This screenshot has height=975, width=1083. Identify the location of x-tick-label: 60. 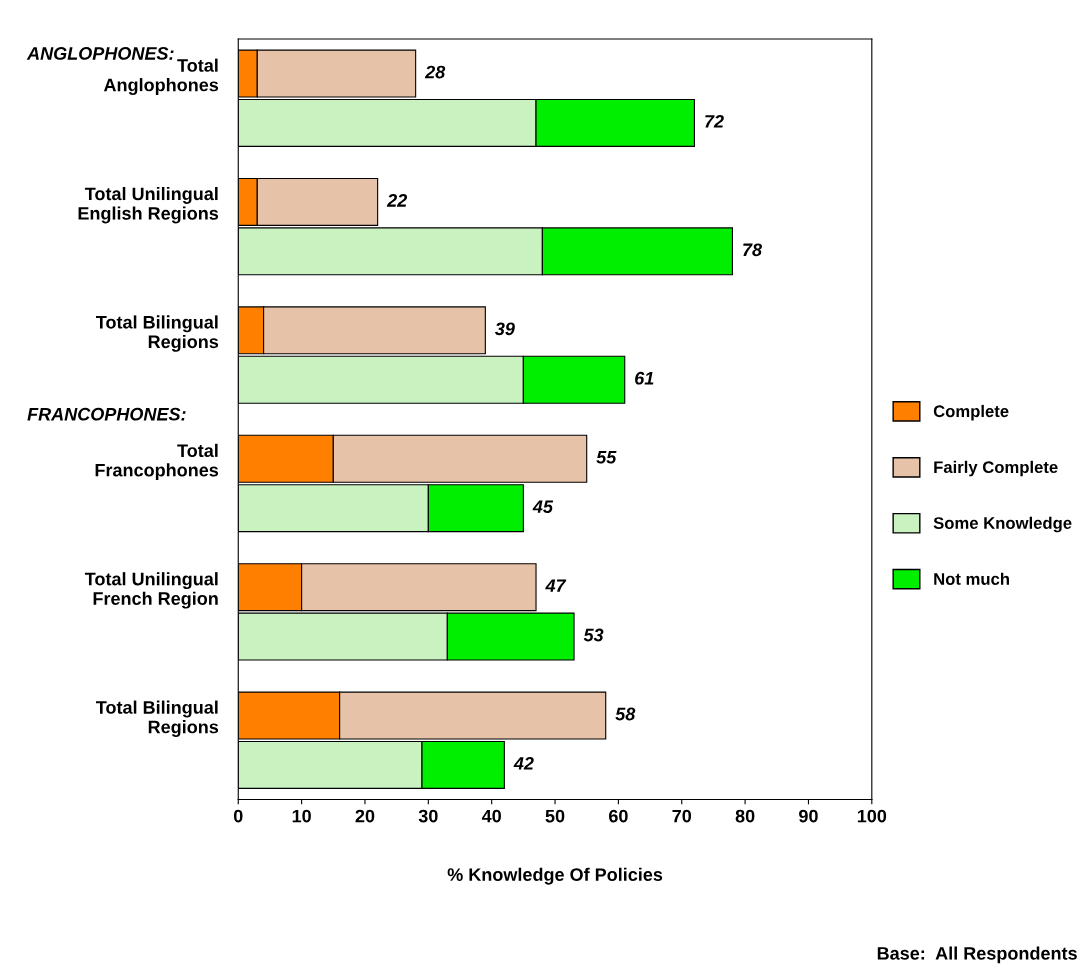
(618, 816).